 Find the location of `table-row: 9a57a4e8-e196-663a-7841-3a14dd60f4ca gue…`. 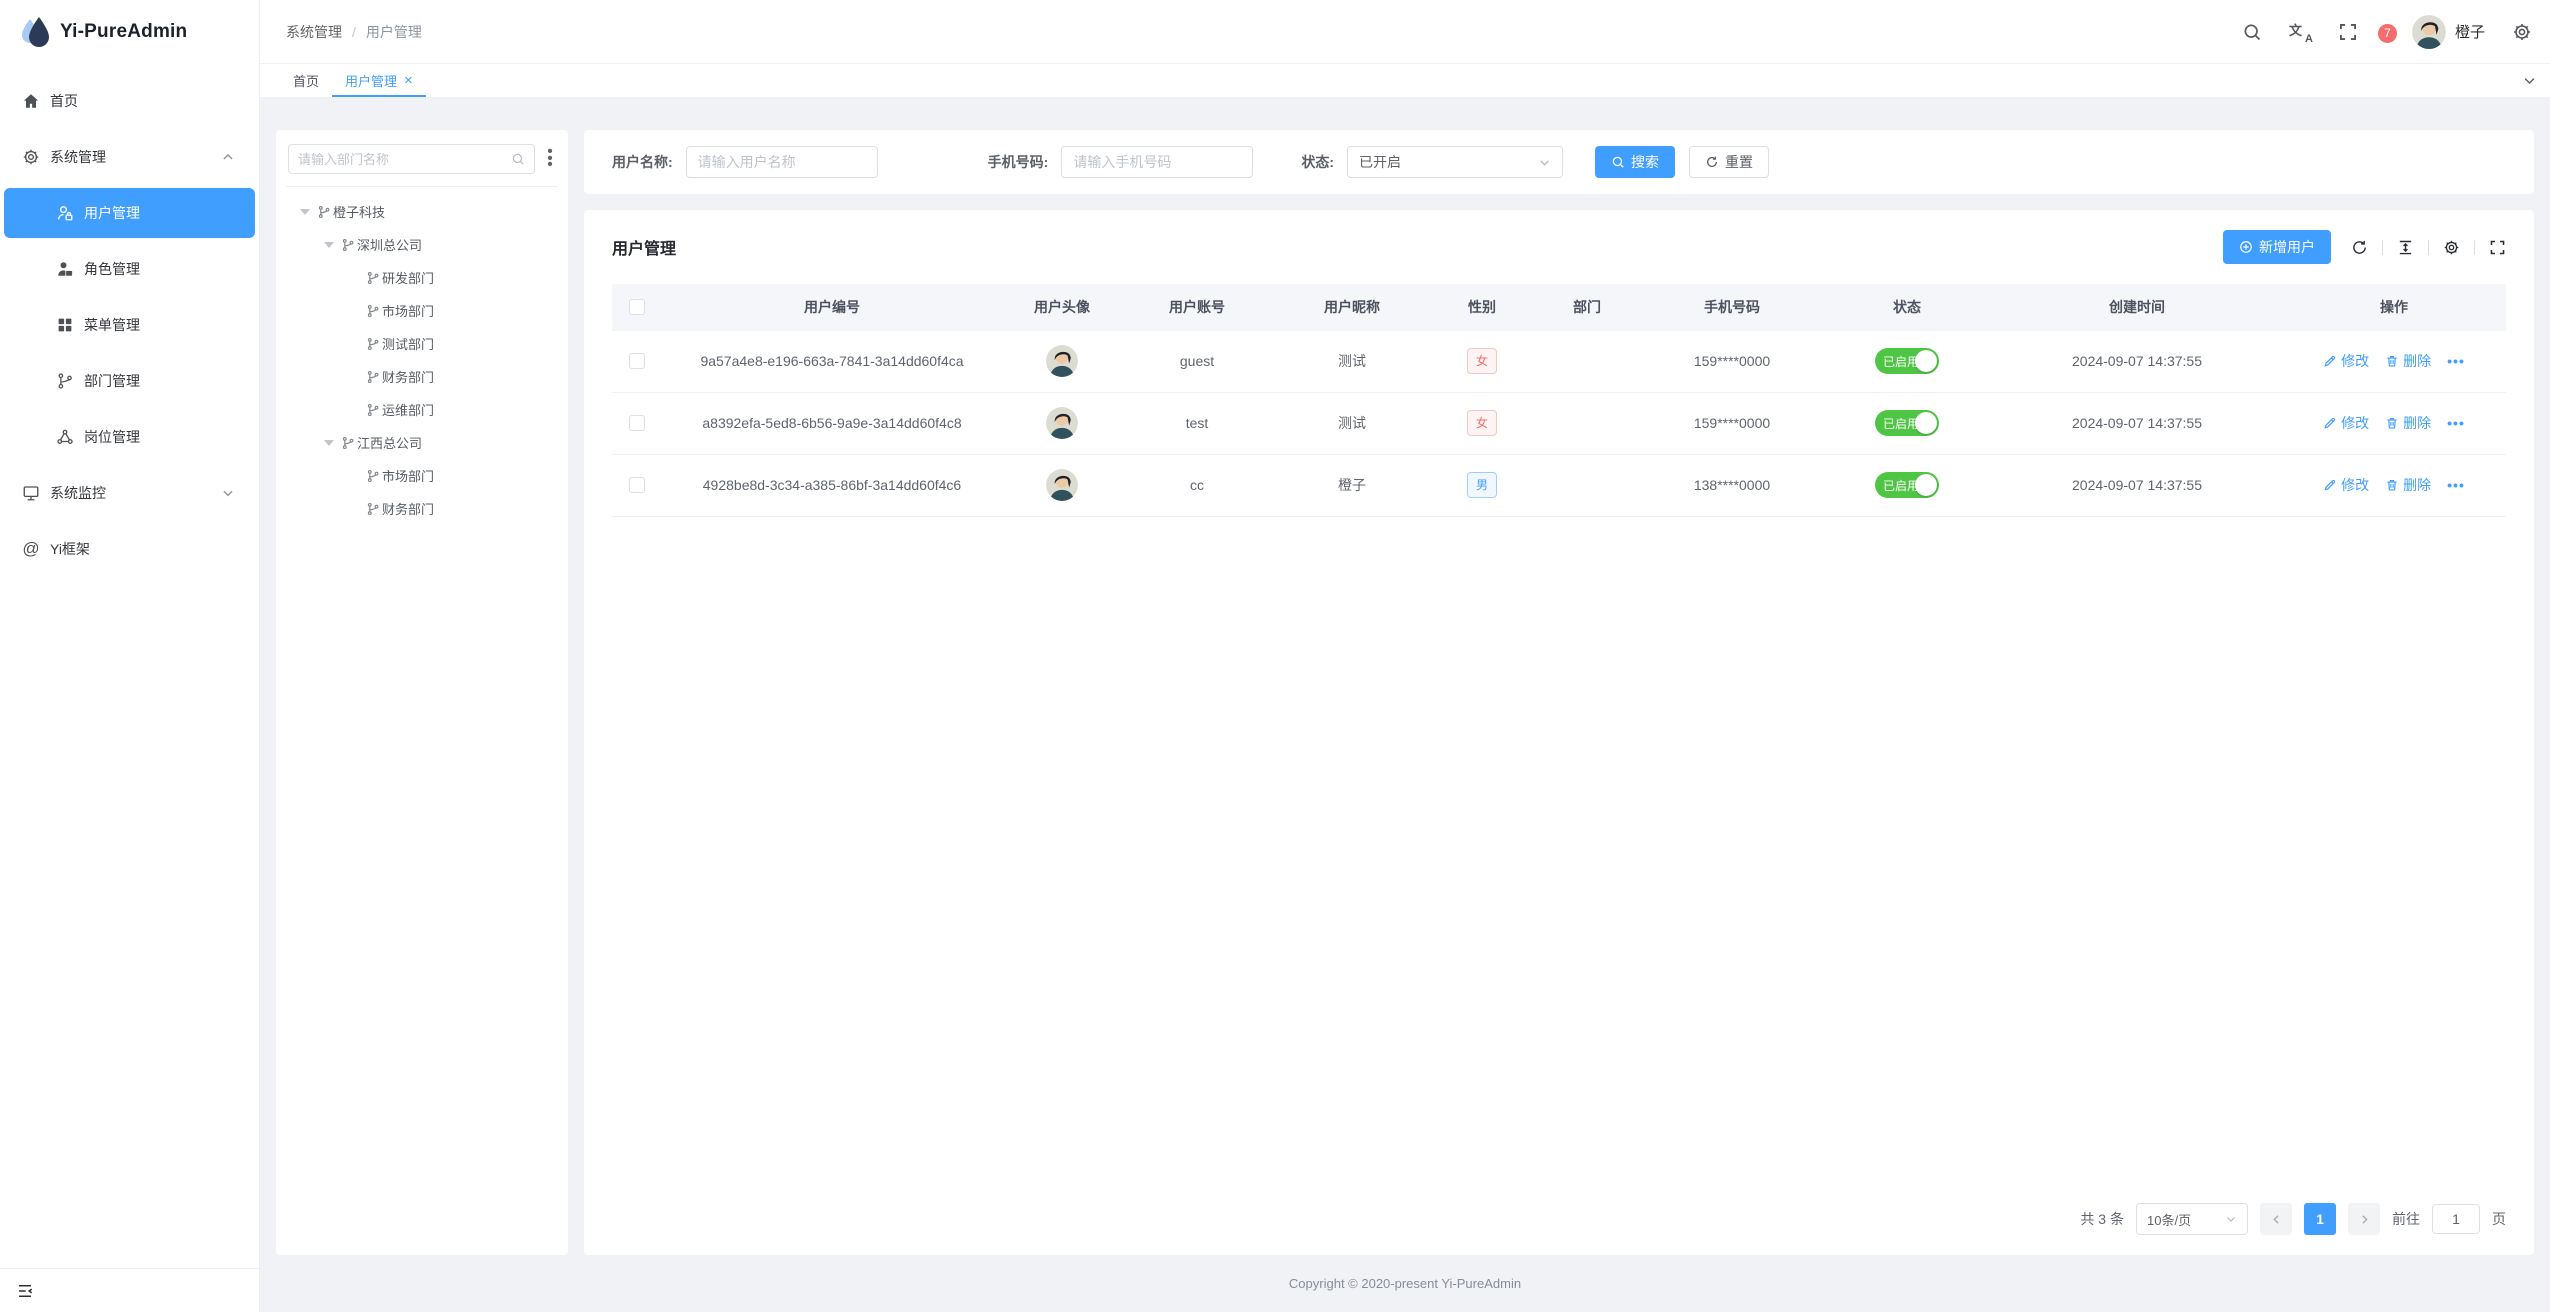

table-row: 9a57a4e8-e196-663a-7841-3a14dd60f4ca gue… is located at coordinates (1559, 361).